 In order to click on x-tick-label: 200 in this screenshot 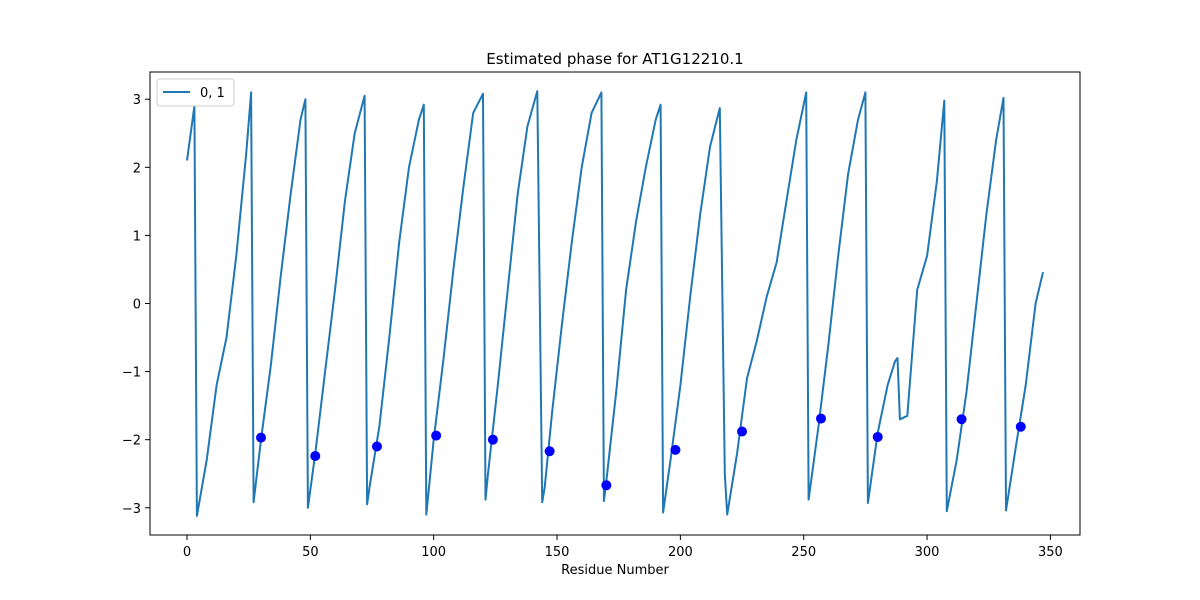, I will do `click(680, 552)`.